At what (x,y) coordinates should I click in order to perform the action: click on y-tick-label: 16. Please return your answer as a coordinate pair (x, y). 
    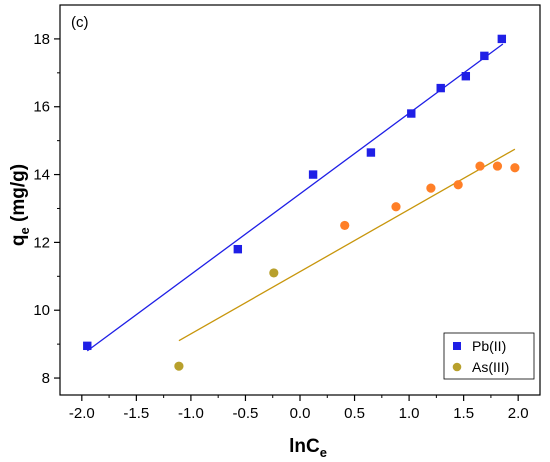
    Looking at the image, I should click on (41, 107).